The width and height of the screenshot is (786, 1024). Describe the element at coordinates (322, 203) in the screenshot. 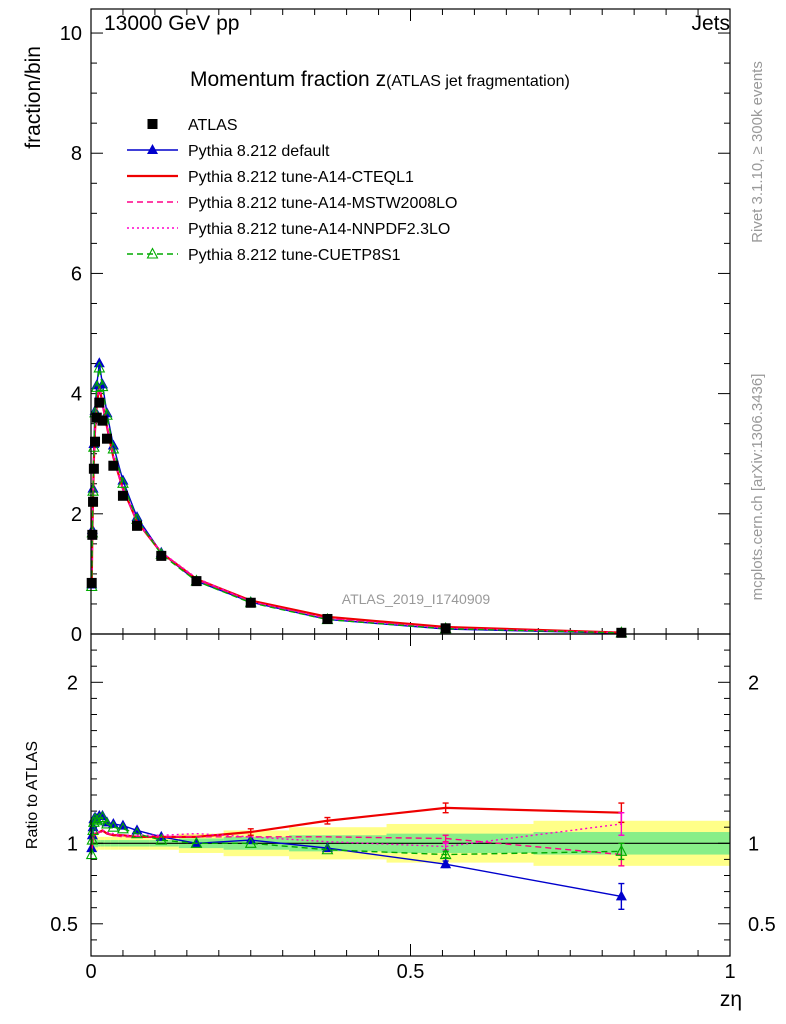

I see `legend-label-2: Pythia 8.212 tune-A14-MSTW2008LO` at that location.